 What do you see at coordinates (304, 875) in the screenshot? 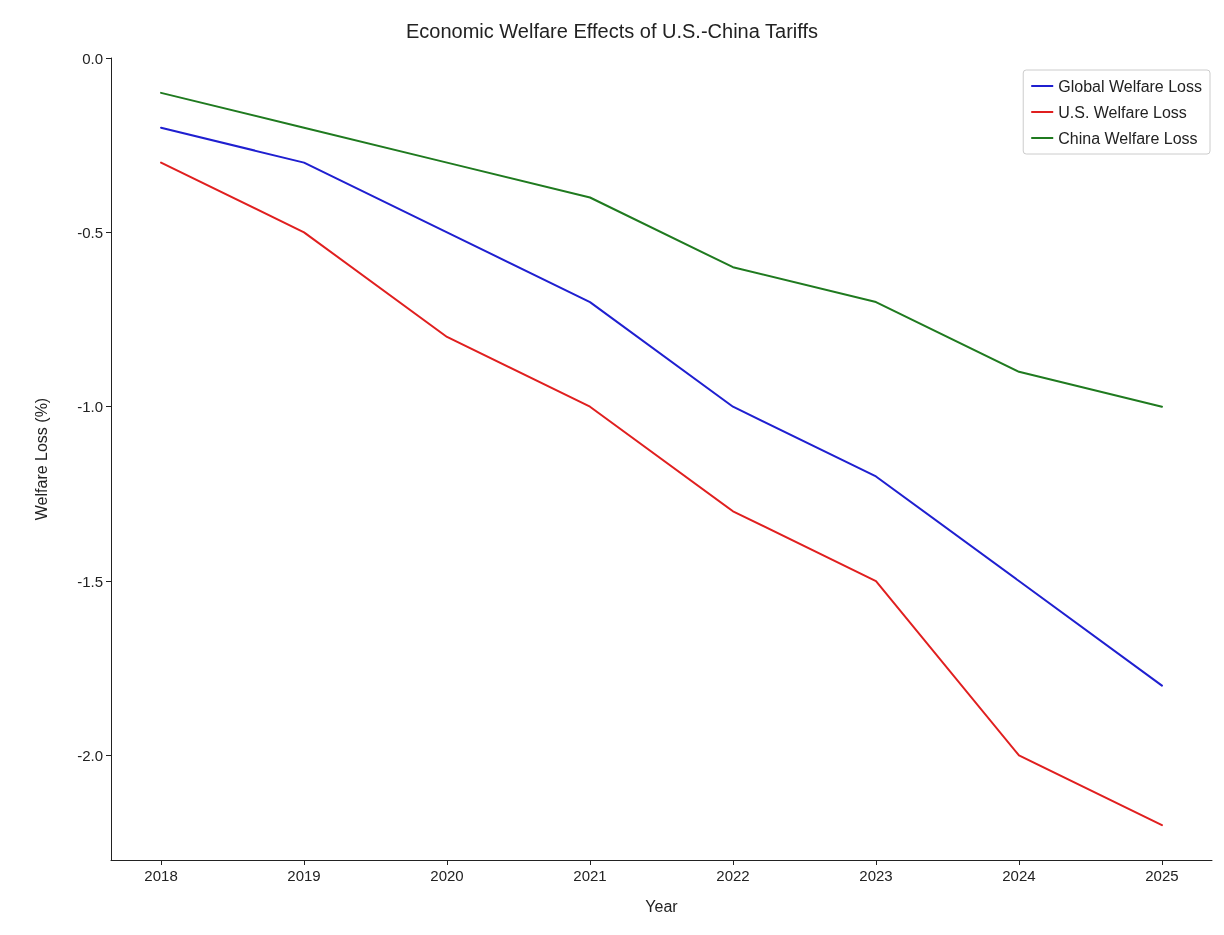
I see `x-tick-label: 2019` at bounding box center [304, 875].